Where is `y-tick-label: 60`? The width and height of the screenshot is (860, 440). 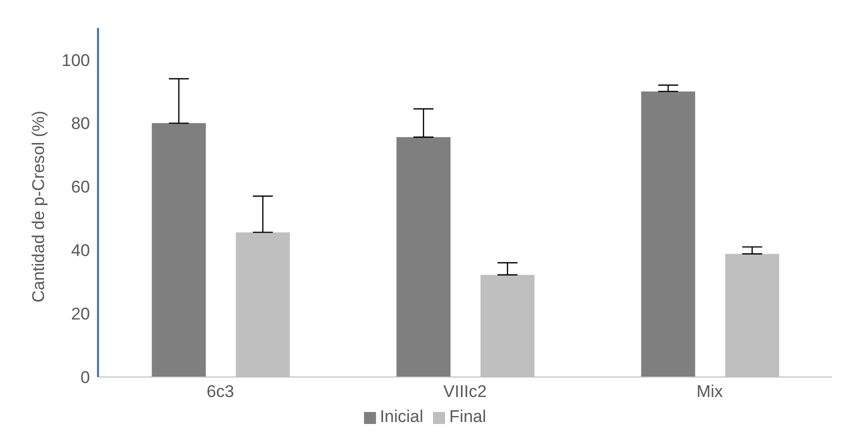
y-tick-label: 60 is located at coordinates (80, 187).